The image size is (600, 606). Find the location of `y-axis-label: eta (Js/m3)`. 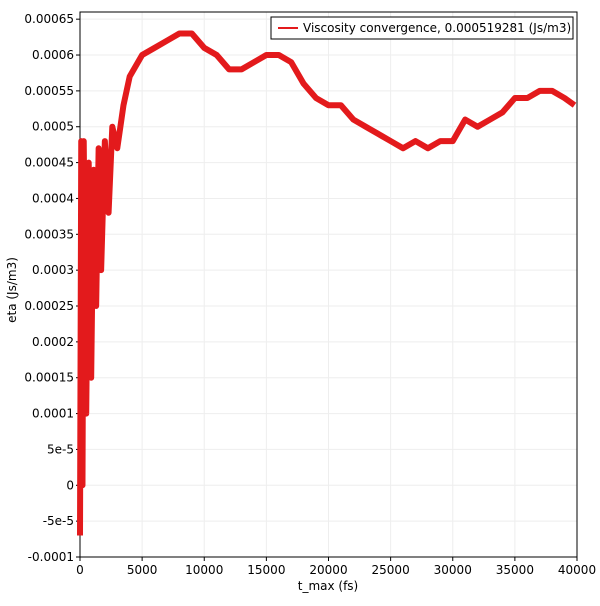

y-axis-label: eta (Js/m3) is located at coordinates (12, 290).